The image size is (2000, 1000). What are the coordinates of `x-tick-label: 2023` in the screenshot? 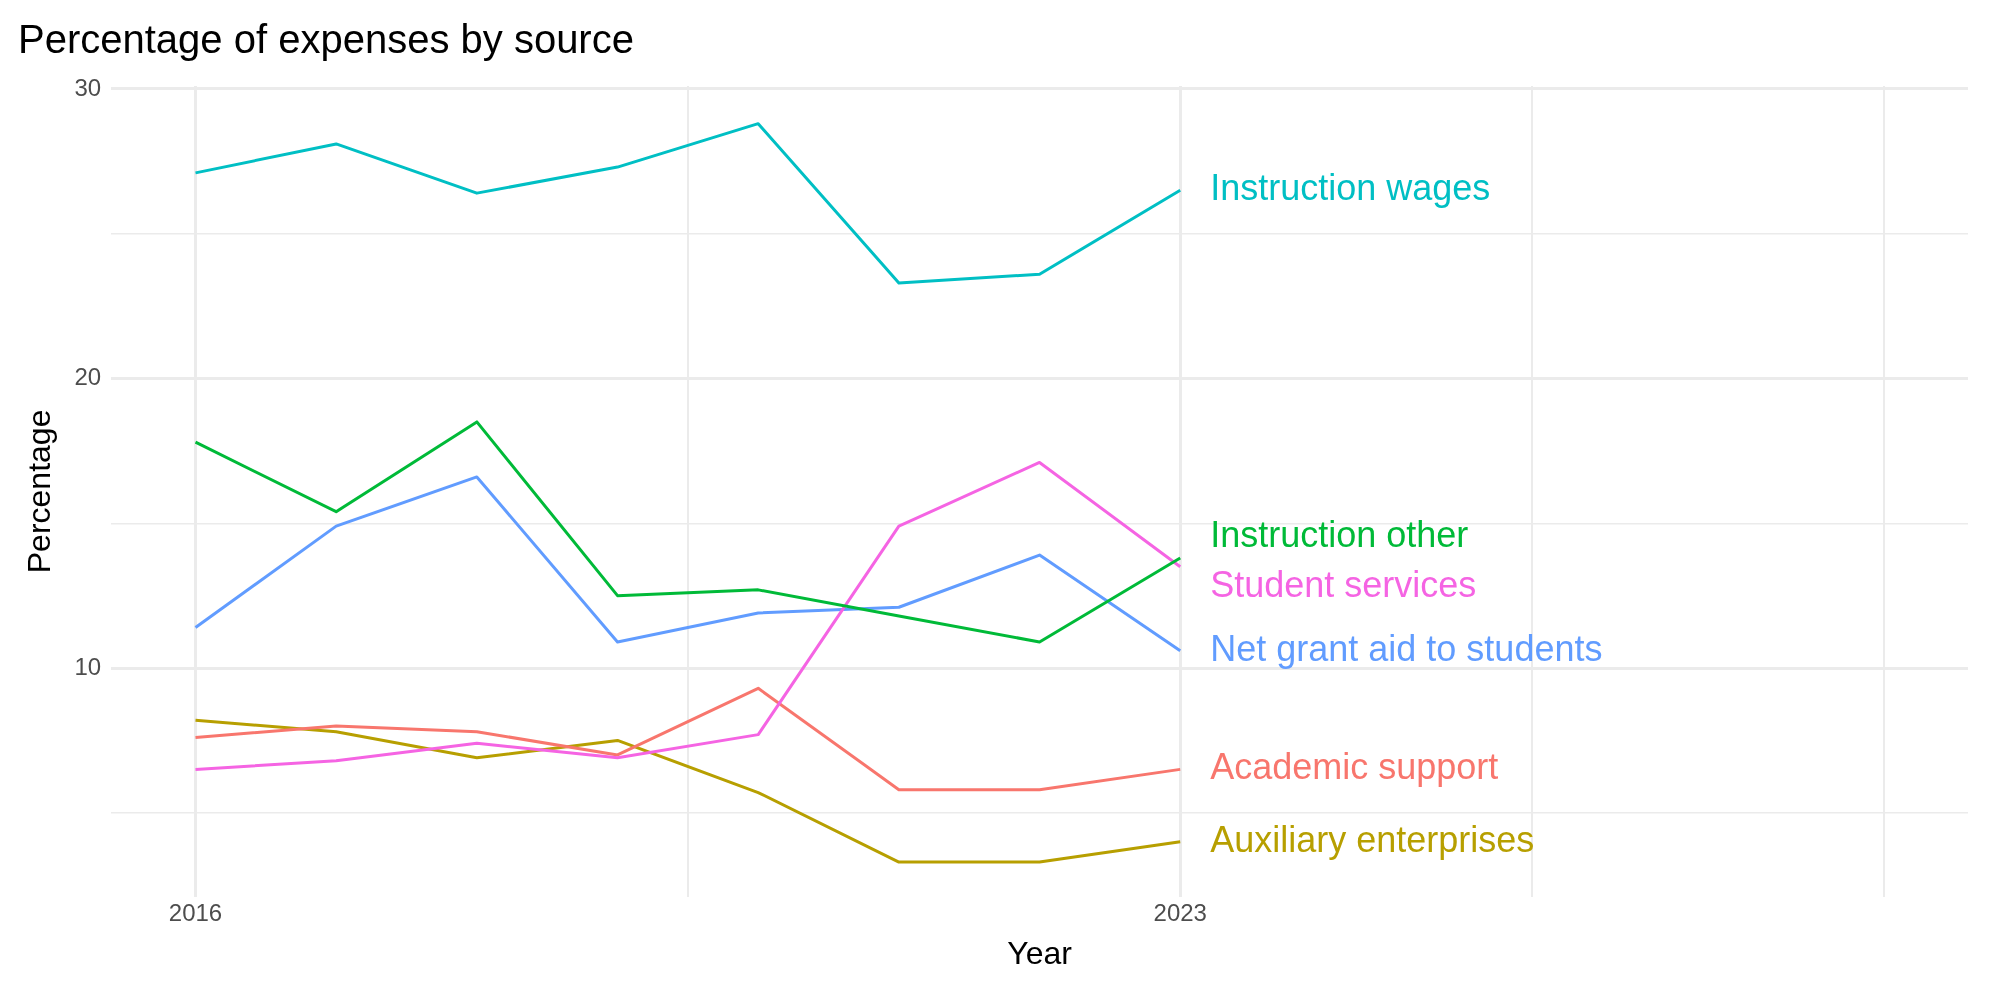 It's located at (1180, 912).